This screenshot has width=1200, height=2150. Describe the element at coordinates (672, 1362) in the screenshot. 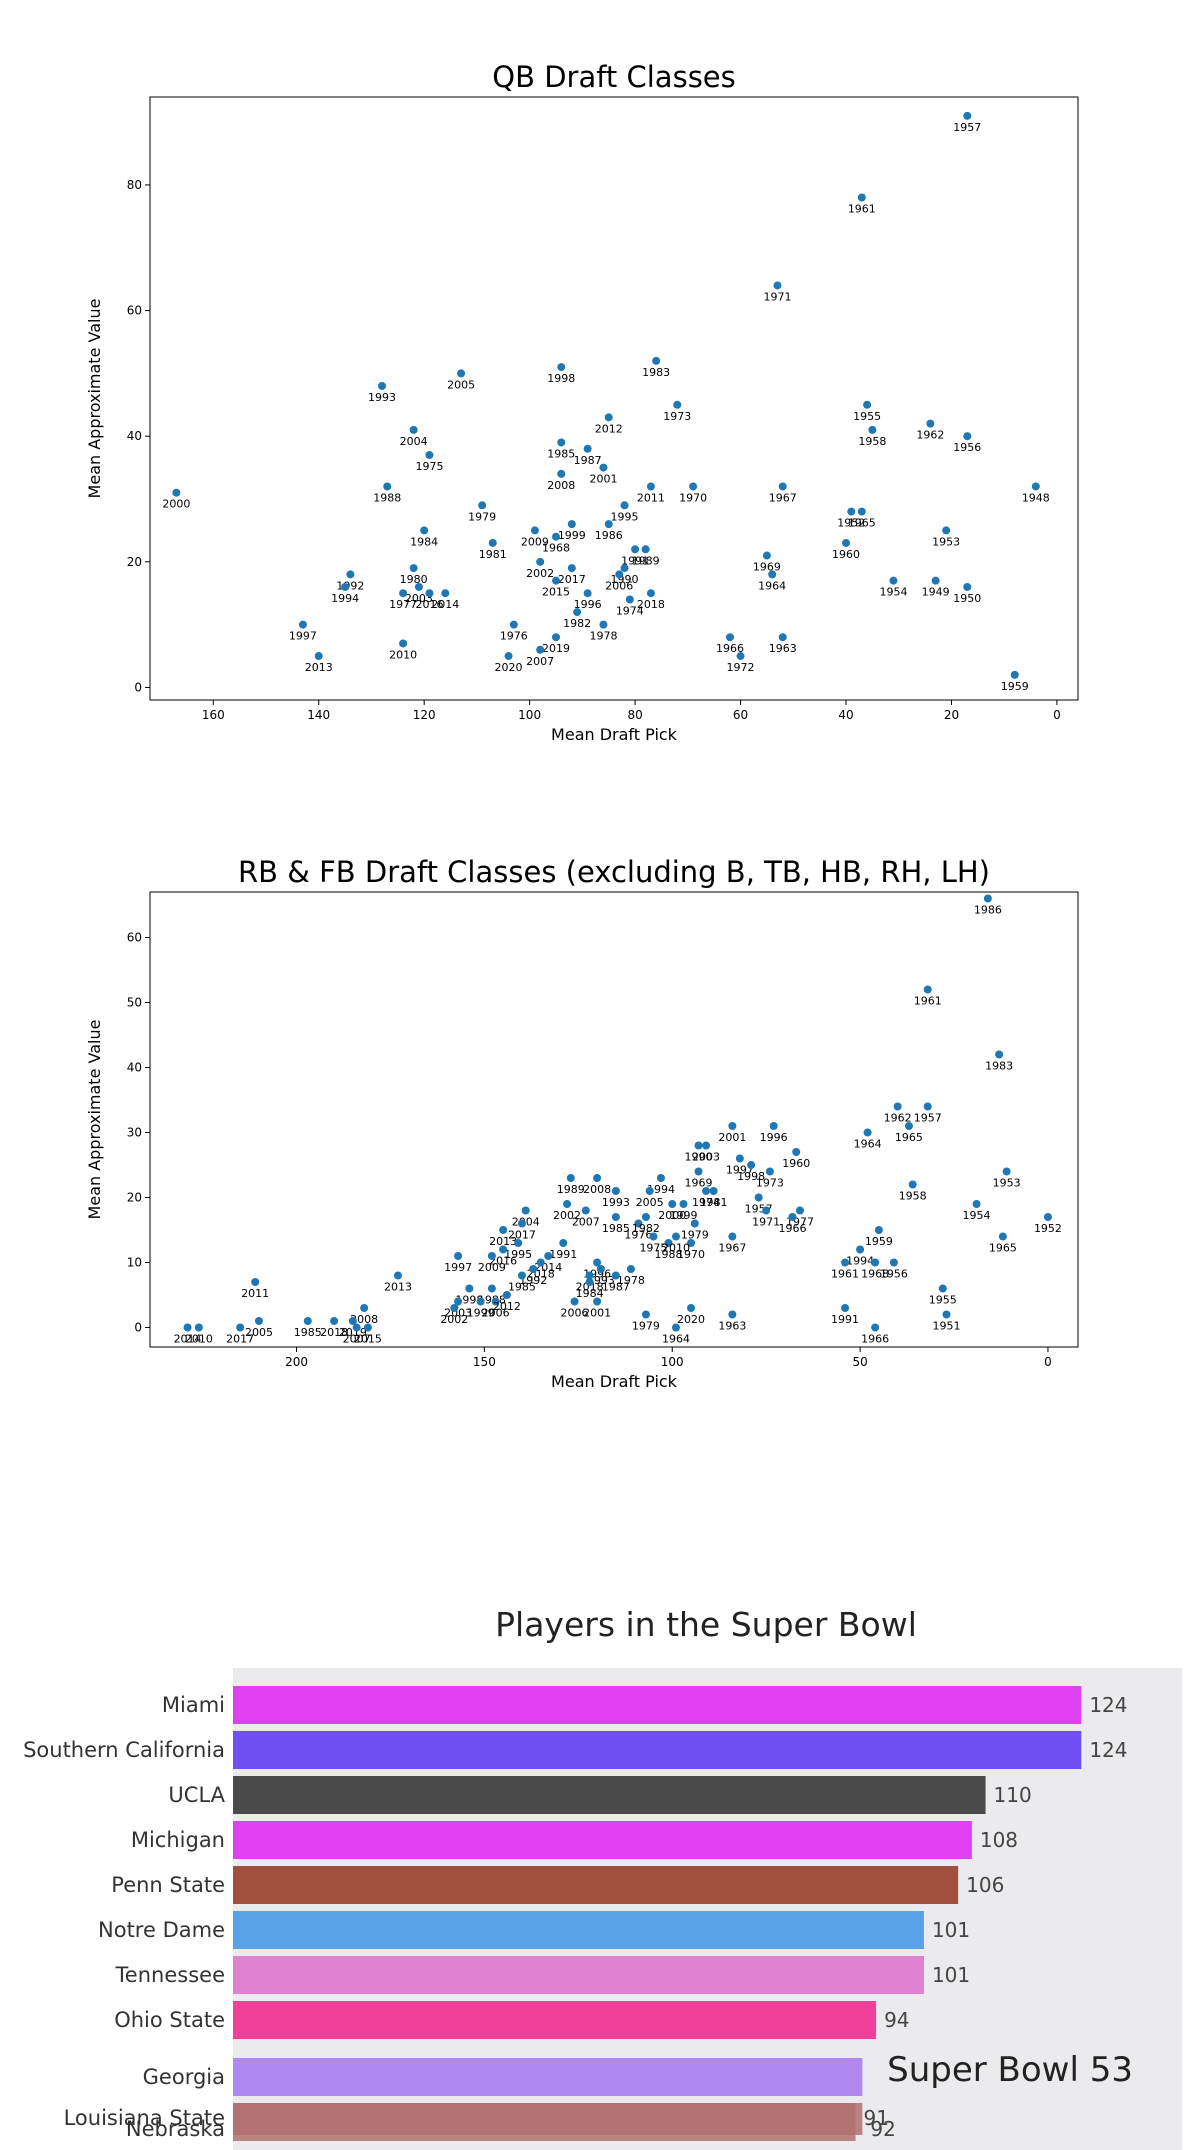

I see `rb-x-tick-label: 100` at that location.